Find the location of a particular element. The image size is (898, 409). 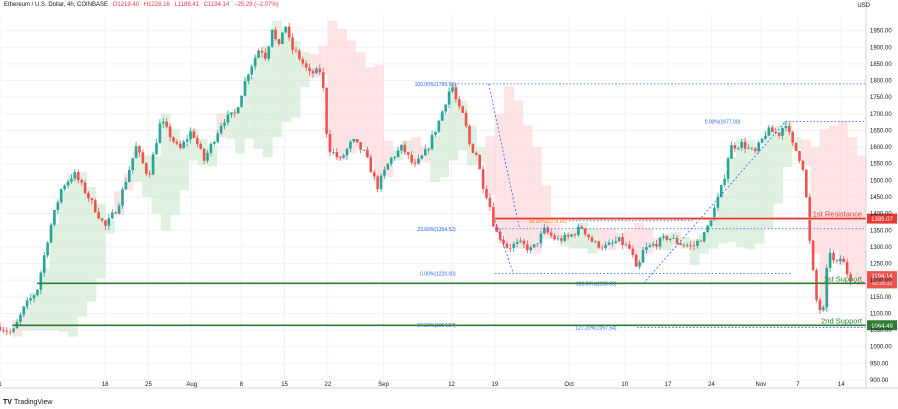

tradingview-logo: TV TradingView is located at coordinates (27, 402).